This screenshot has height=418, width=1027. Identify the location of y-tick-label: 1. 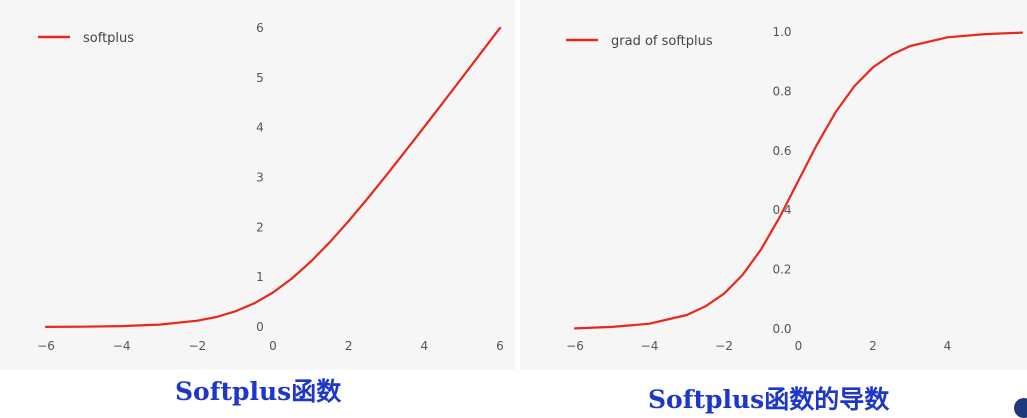
(260, 277).